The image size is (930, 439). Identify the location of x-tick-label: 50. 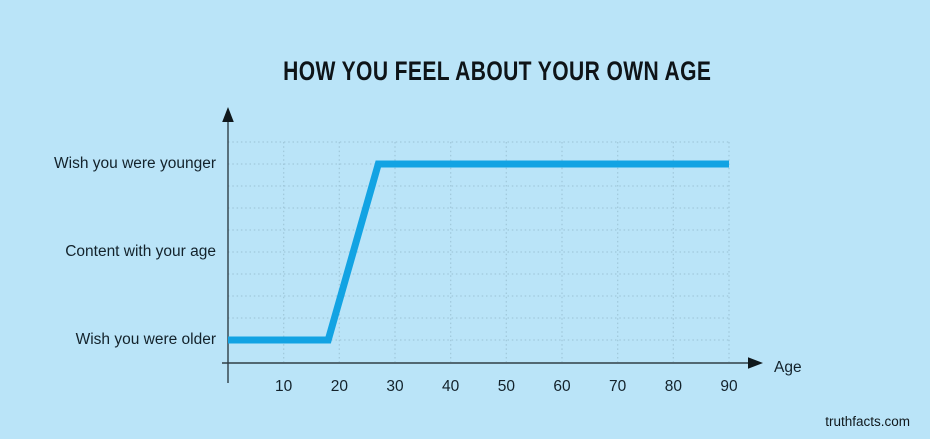
(506, 386).